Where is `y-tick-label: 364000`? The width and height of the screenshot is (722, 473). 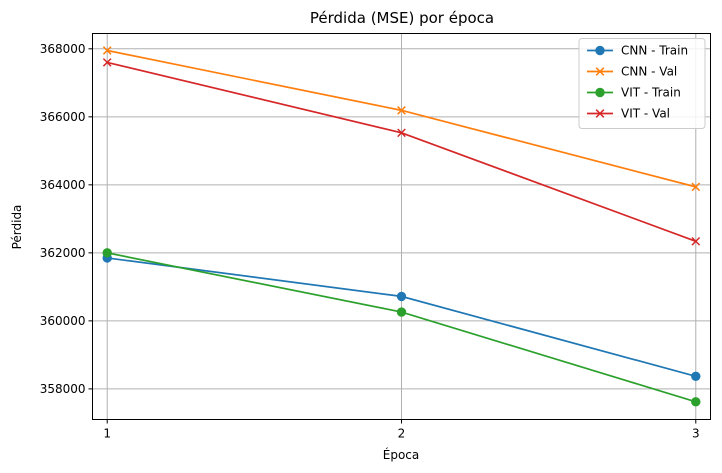 y-tick-label: 364000 is located at coordinates (63, 185).